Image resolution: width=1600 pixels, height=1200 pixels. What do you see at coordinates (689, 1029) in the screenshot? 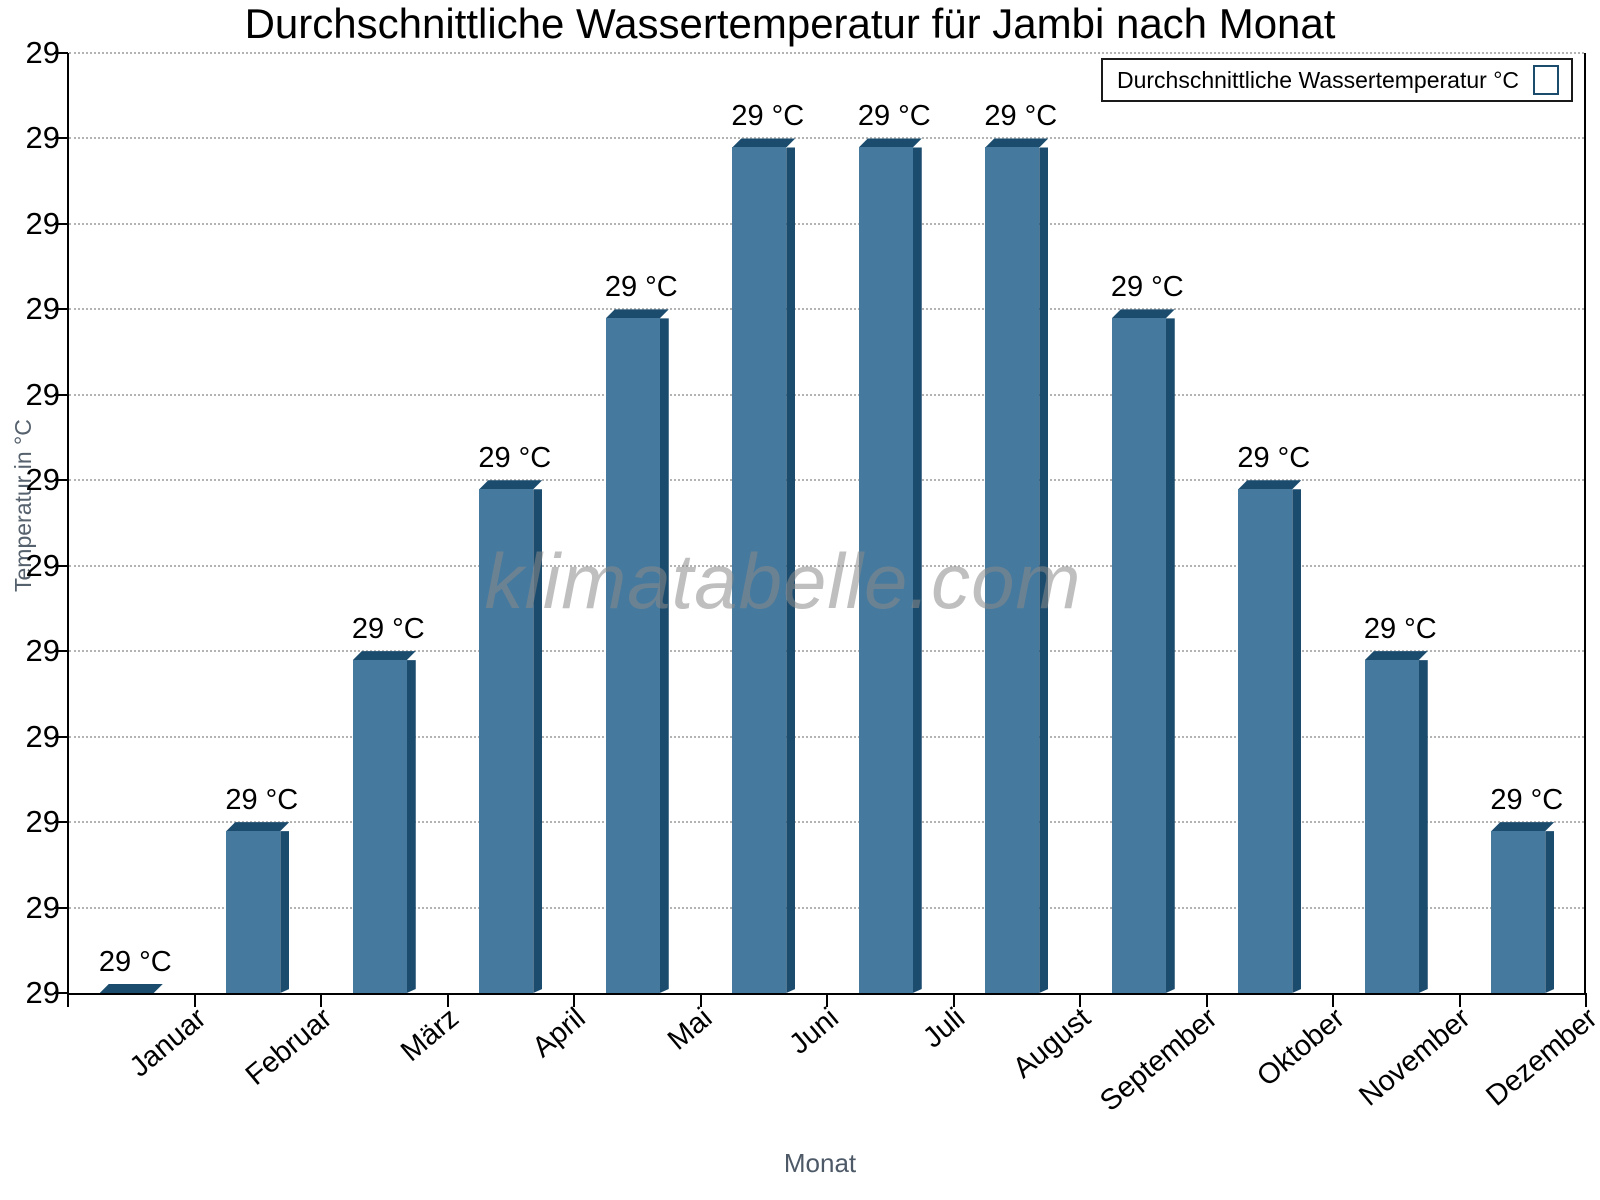
I see `x-axis-category-label: Mai` at bounding box center [689, 1029].